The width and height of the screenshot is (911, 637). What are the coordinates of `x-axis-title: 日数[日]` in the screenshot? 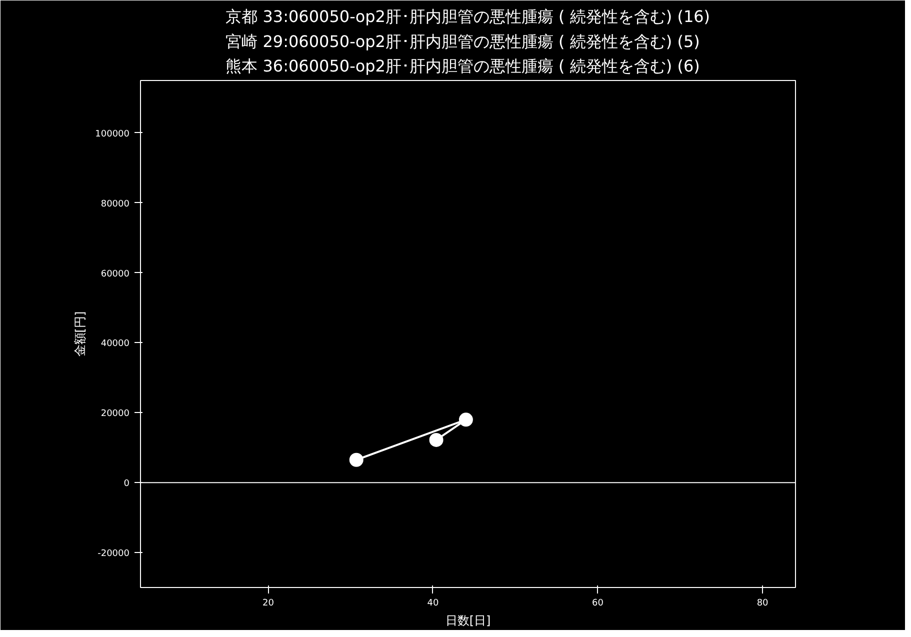 It's located at (468, 621).